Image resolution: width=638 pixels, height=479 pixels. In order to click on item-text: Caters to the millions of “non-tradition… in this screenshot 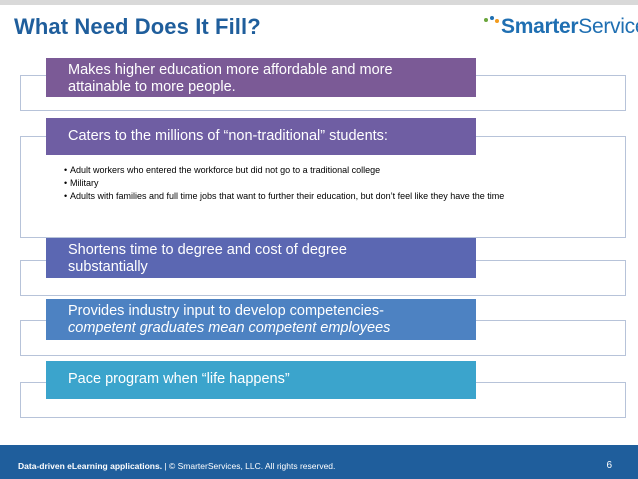, I will do `click(228, 136)`.